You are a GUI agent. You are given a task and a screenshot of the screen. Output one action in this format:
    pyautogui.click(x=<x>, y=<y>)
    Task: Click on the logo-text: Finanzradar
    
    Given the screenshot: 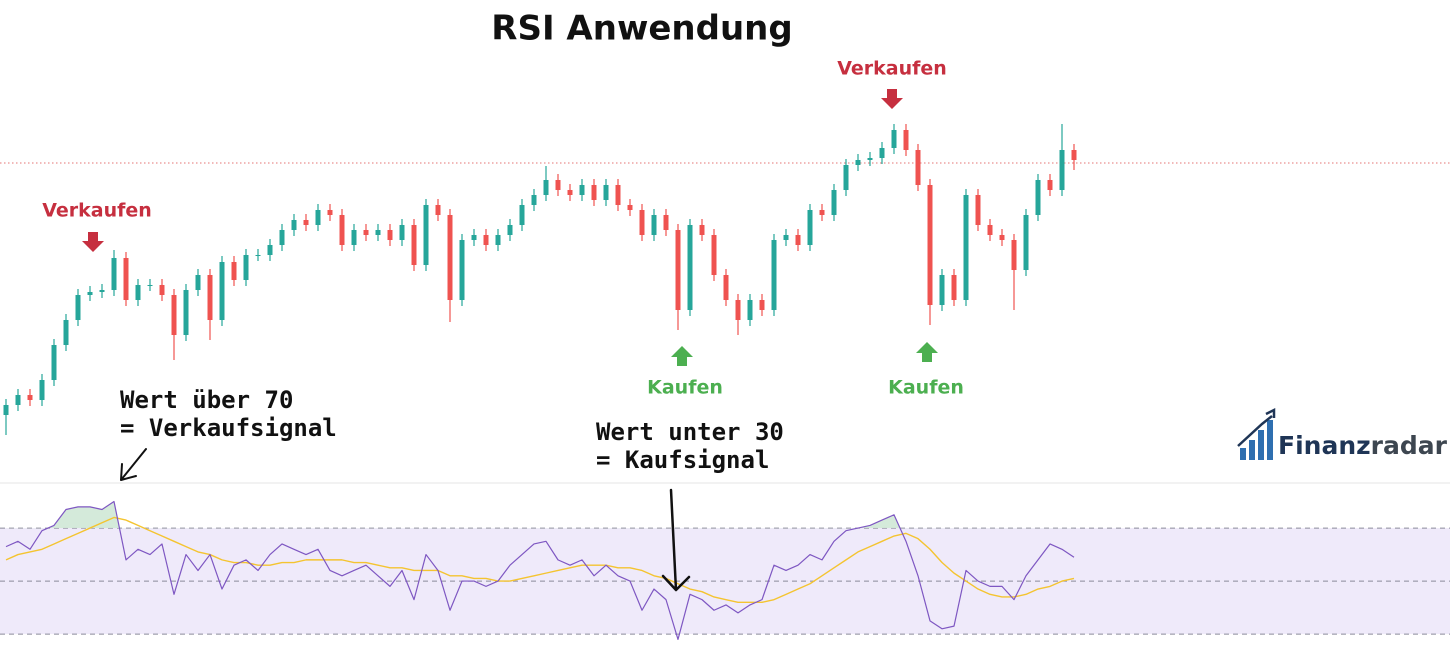 What is the action you would take?
    pyautogui.click(x=1363, y=445)
    